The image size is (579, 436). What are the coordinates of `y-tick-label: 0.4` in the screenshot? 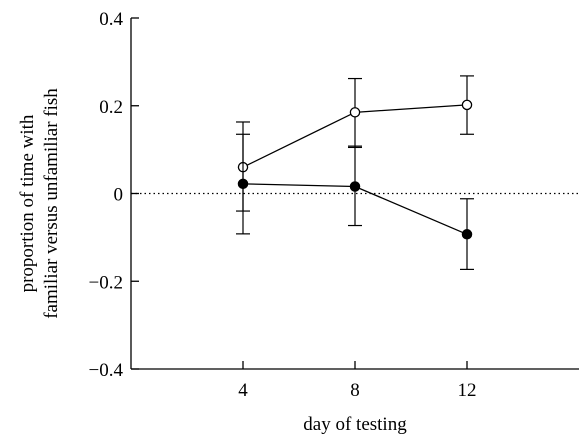 It's located at (111, 19).